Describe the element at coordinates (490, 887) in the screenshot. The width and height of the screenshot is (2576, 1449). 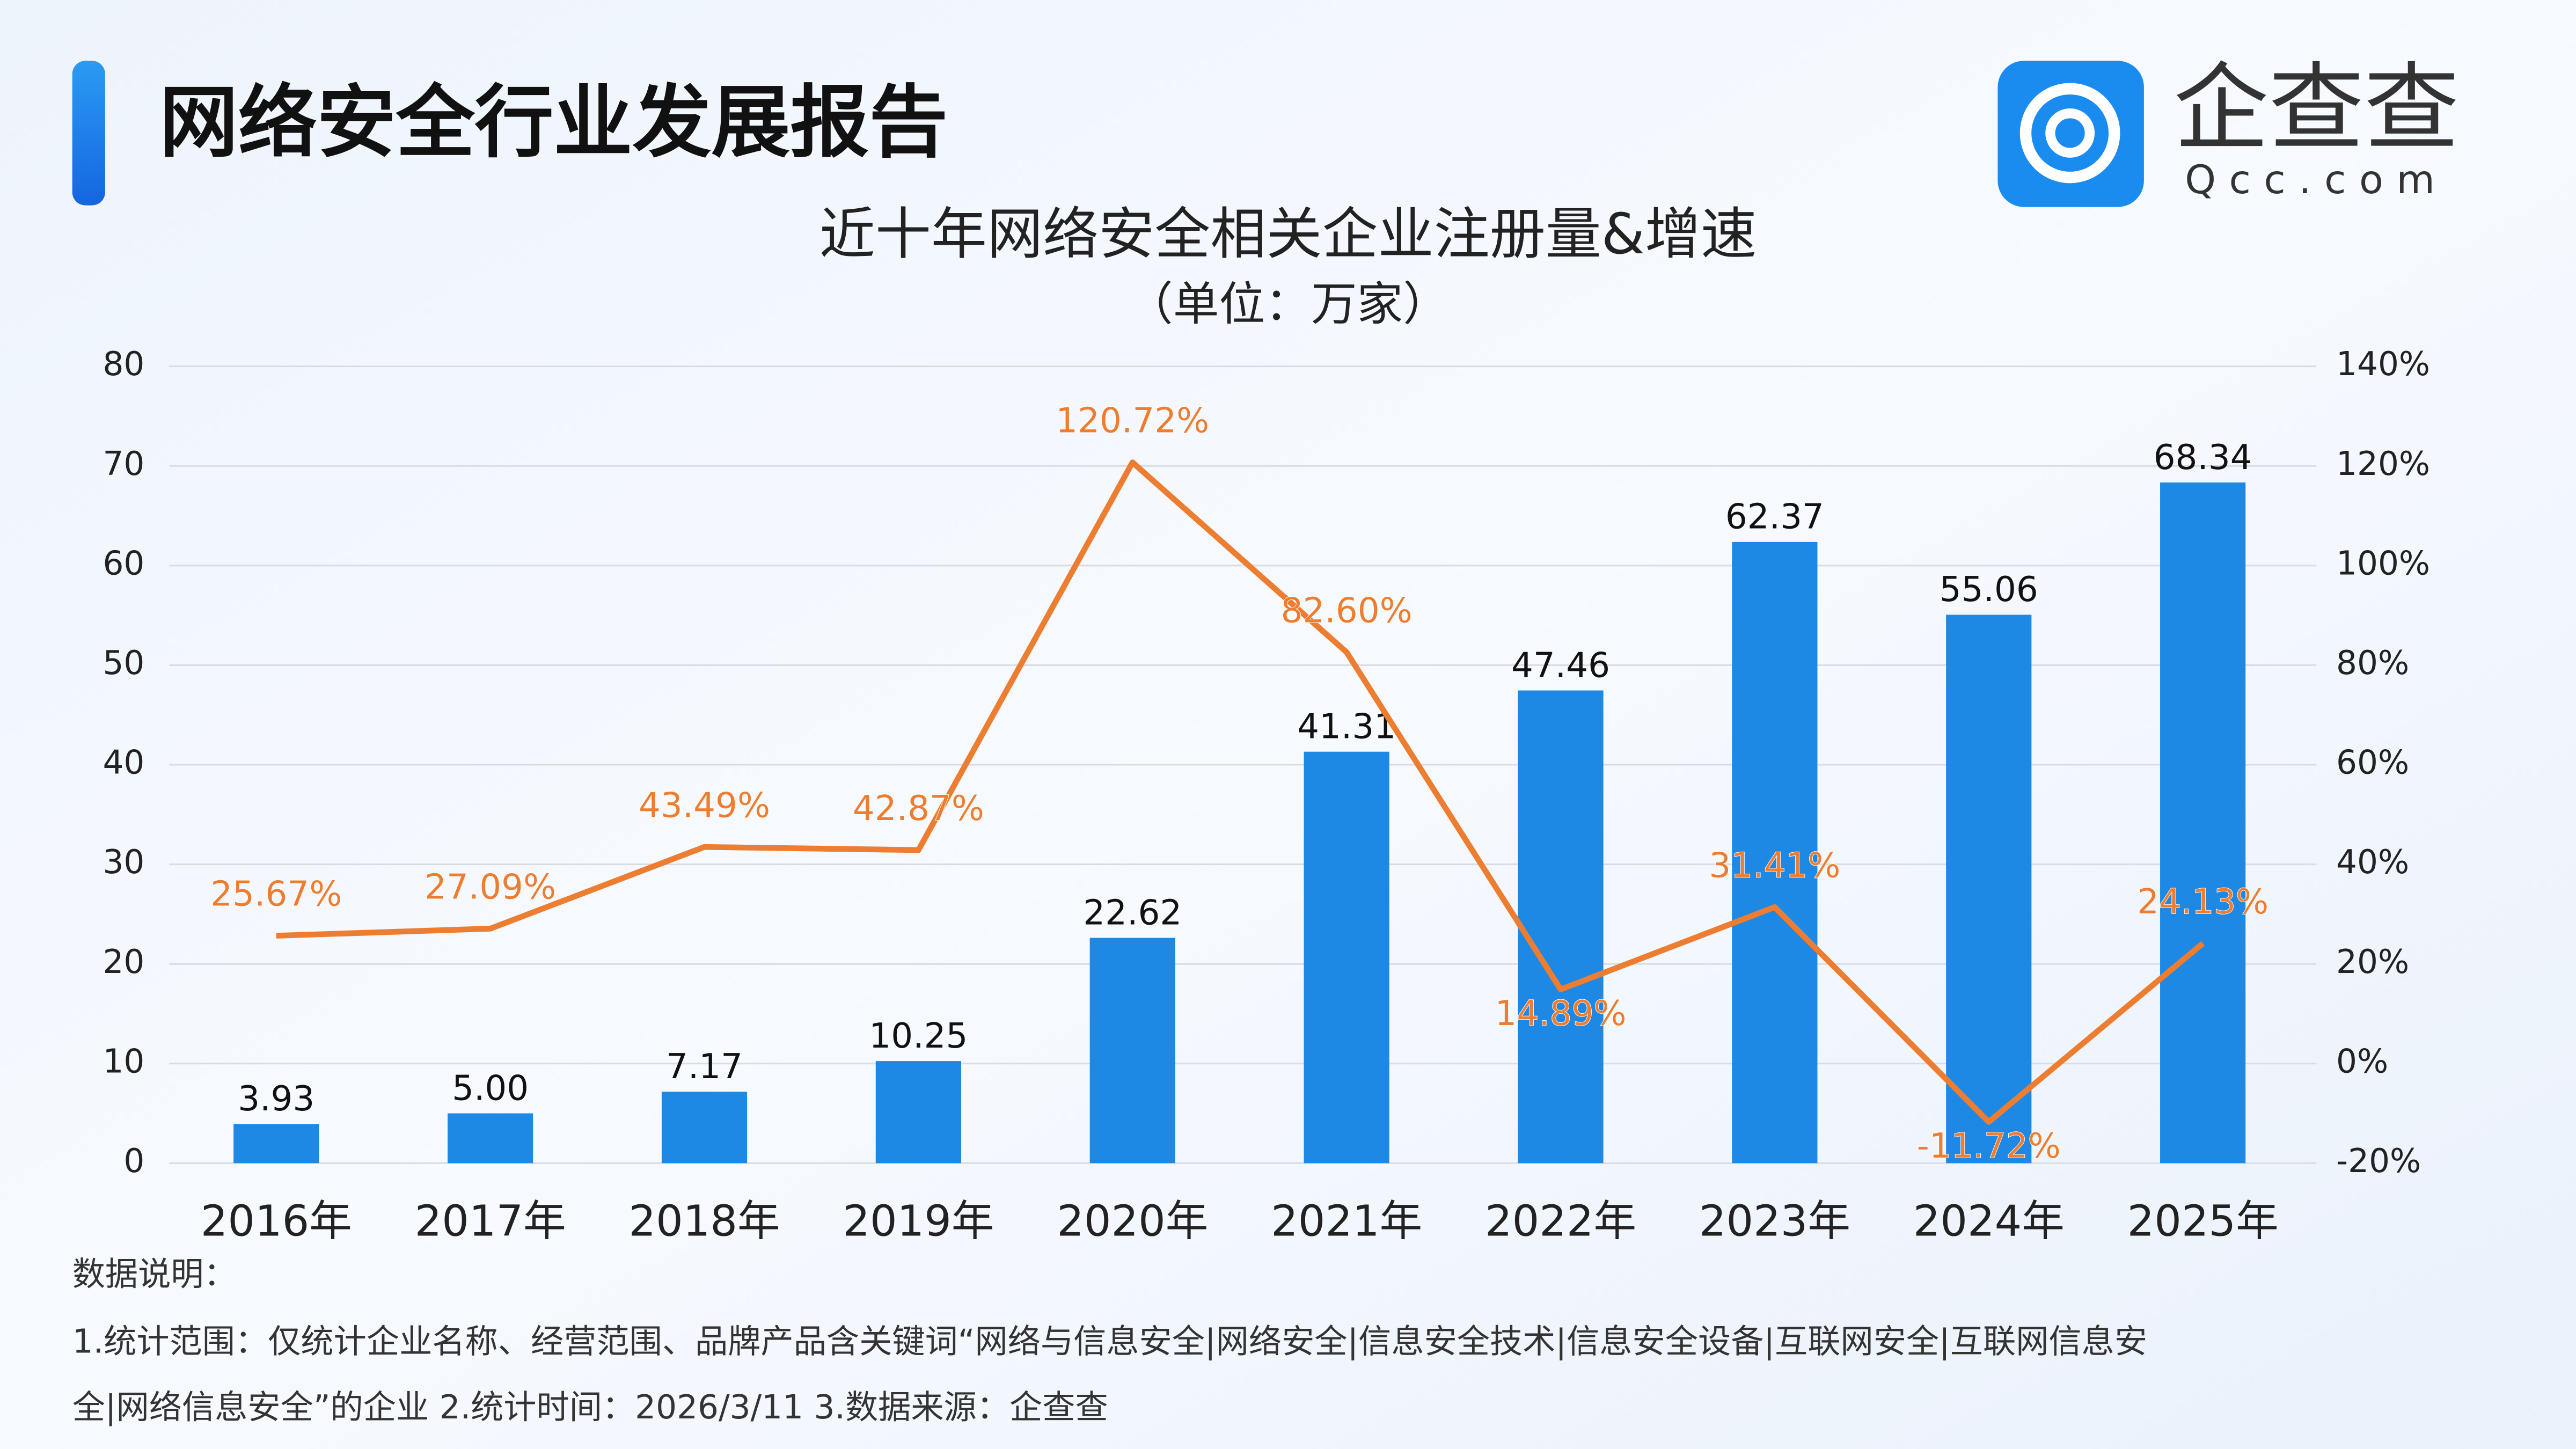
I see `line-value-label: 27.09%` at that location.